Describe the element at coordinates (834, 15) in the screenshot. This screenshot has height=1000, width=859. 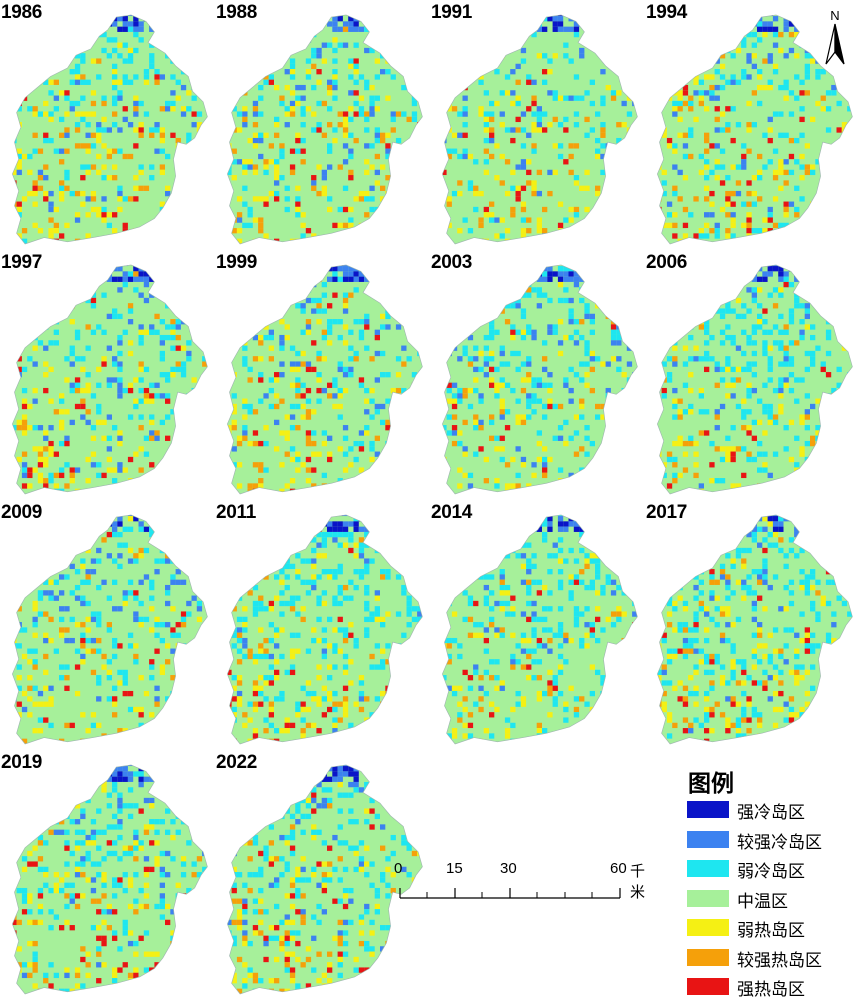
I see `north-label: N` at that location.